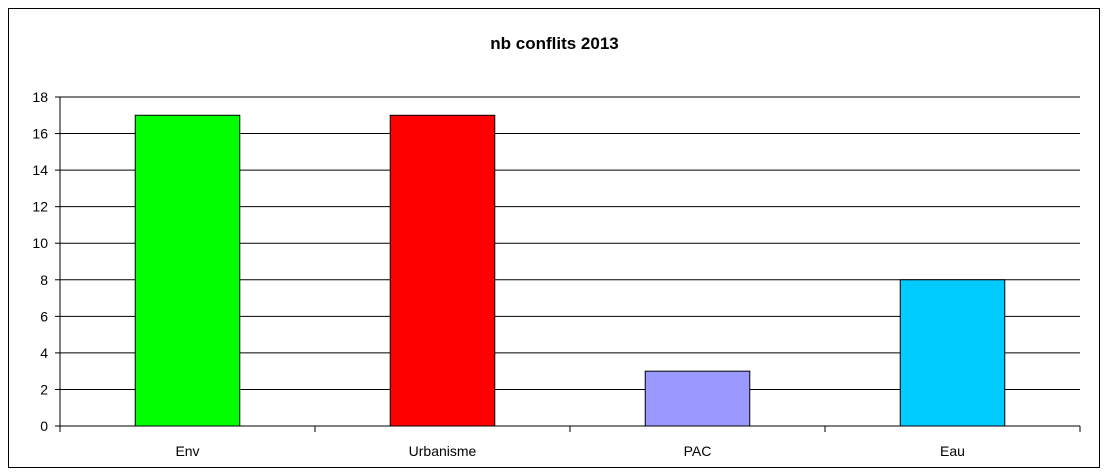 The width and height of the screenshot is (1109, 475). I want to click on y-tick-label: 14, so click(40, 170).